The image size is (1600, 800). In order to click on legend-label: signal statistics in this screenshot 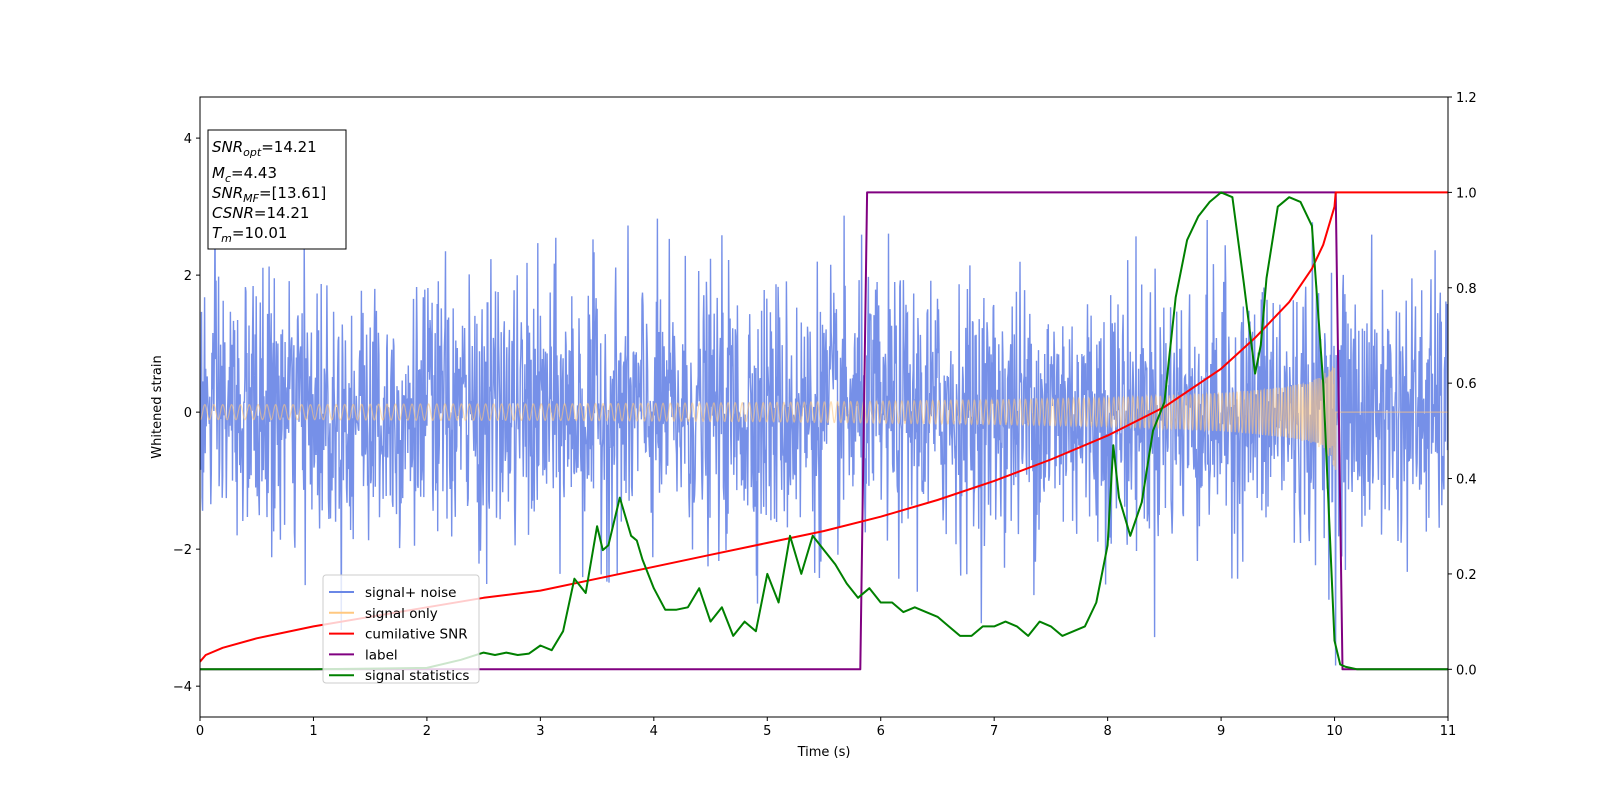, I will do `click(417, 676)`.